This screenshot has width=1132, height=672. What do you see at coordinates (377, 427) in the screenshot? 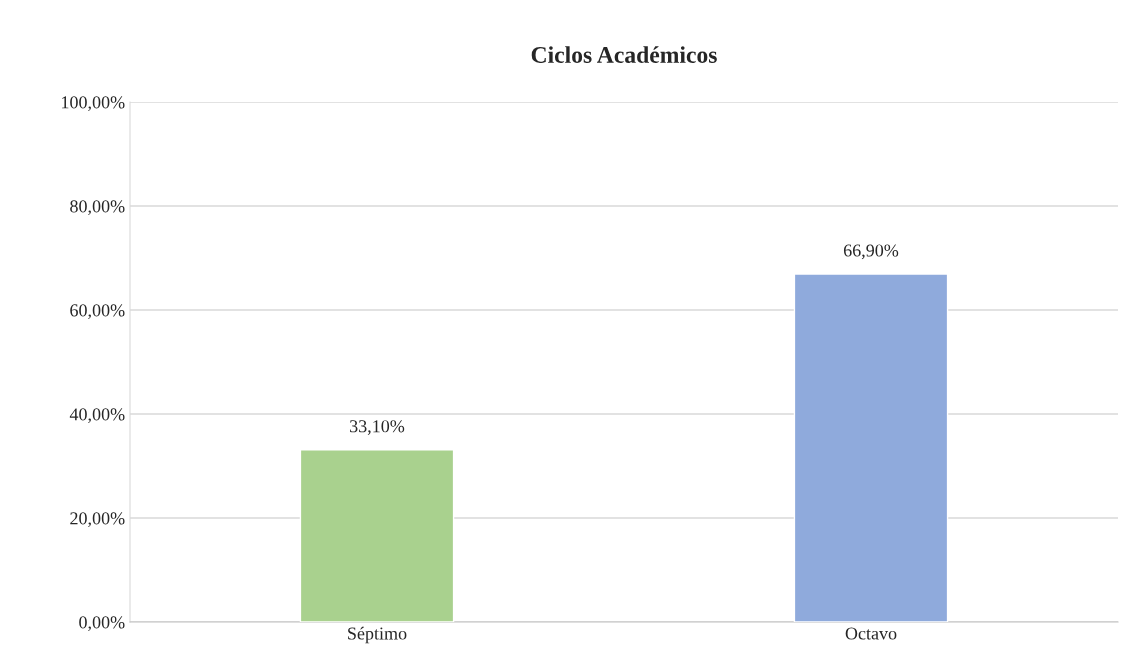
I see `data-label: 33,10%` at bounding box center [377, 427].